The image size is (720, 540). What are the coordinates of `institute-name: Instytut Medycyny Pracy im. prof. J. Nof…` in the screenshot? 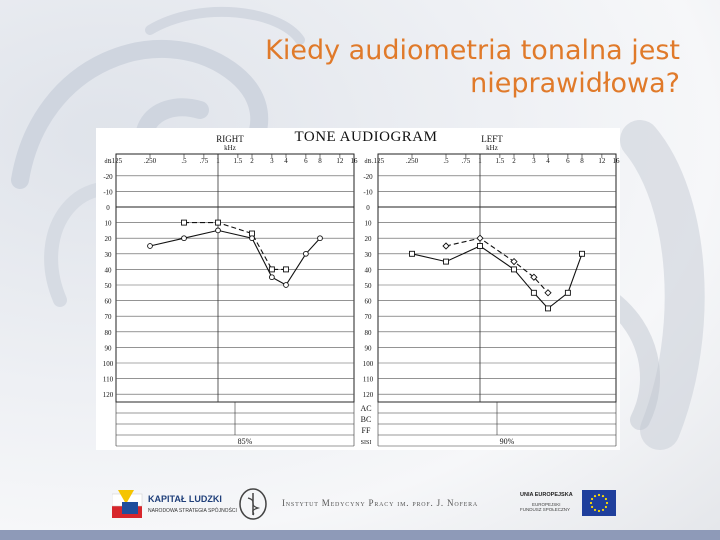 It's located at (380, 503).